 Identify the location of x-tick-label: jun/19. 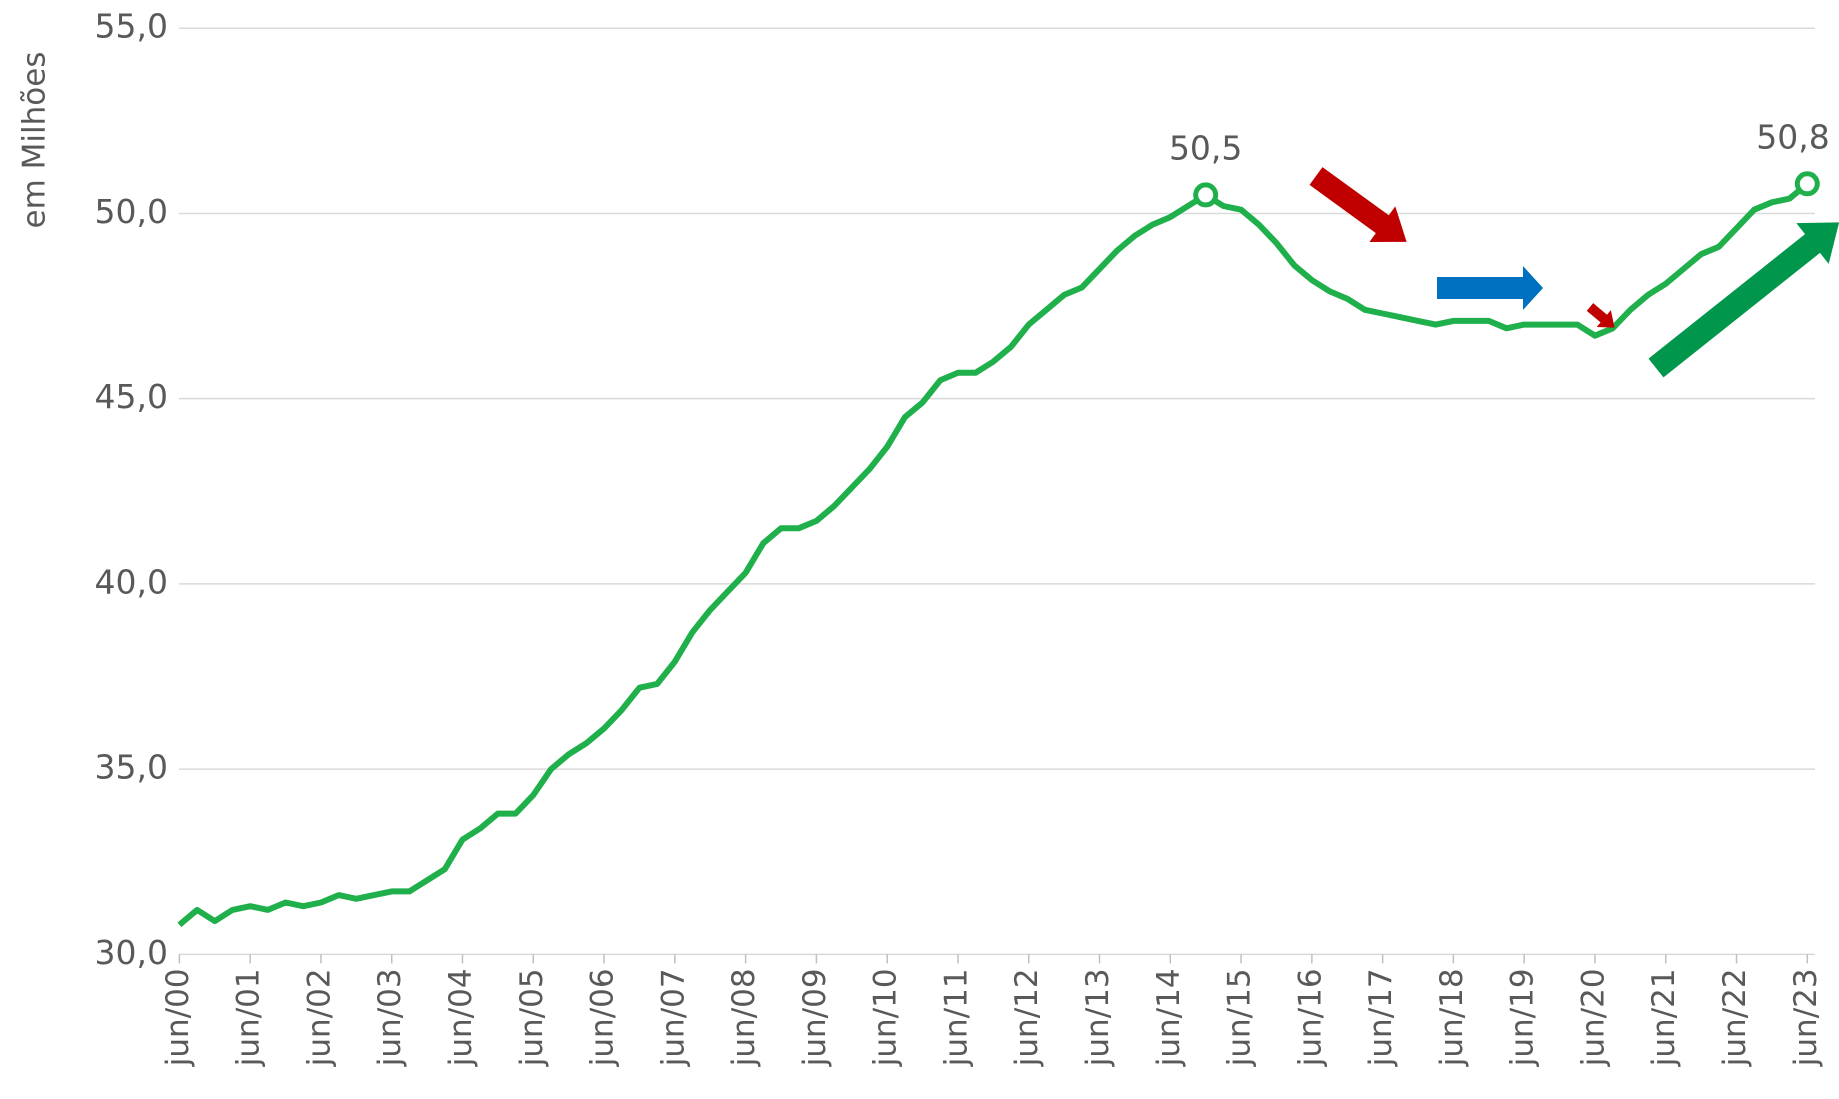
(1523, 1017).